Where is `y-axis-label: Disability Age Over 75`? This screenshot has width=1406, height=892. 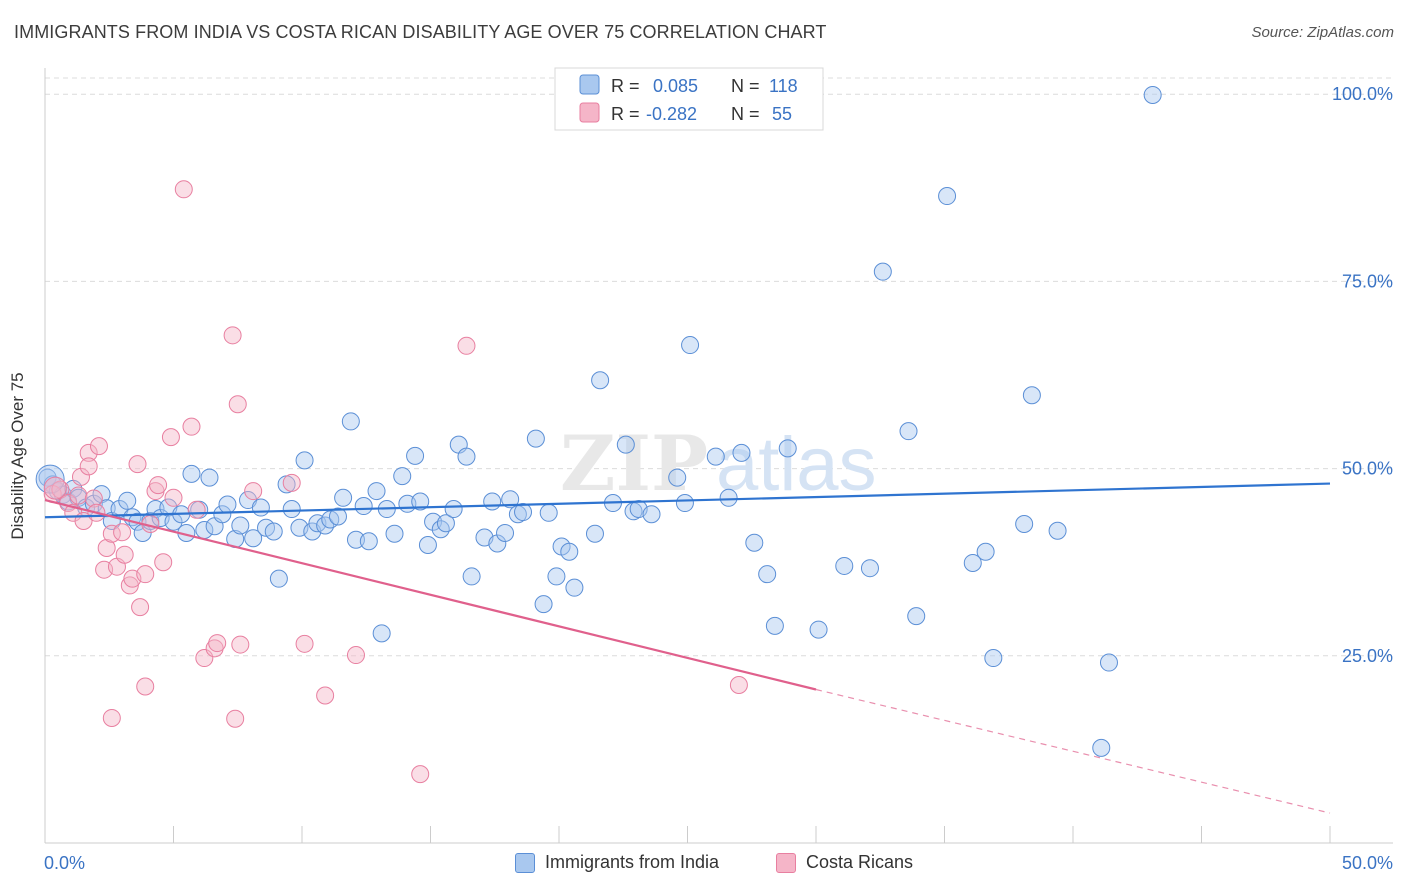 y-axis-label: Disability Age Over 75 is located at coordinates (17, 456).